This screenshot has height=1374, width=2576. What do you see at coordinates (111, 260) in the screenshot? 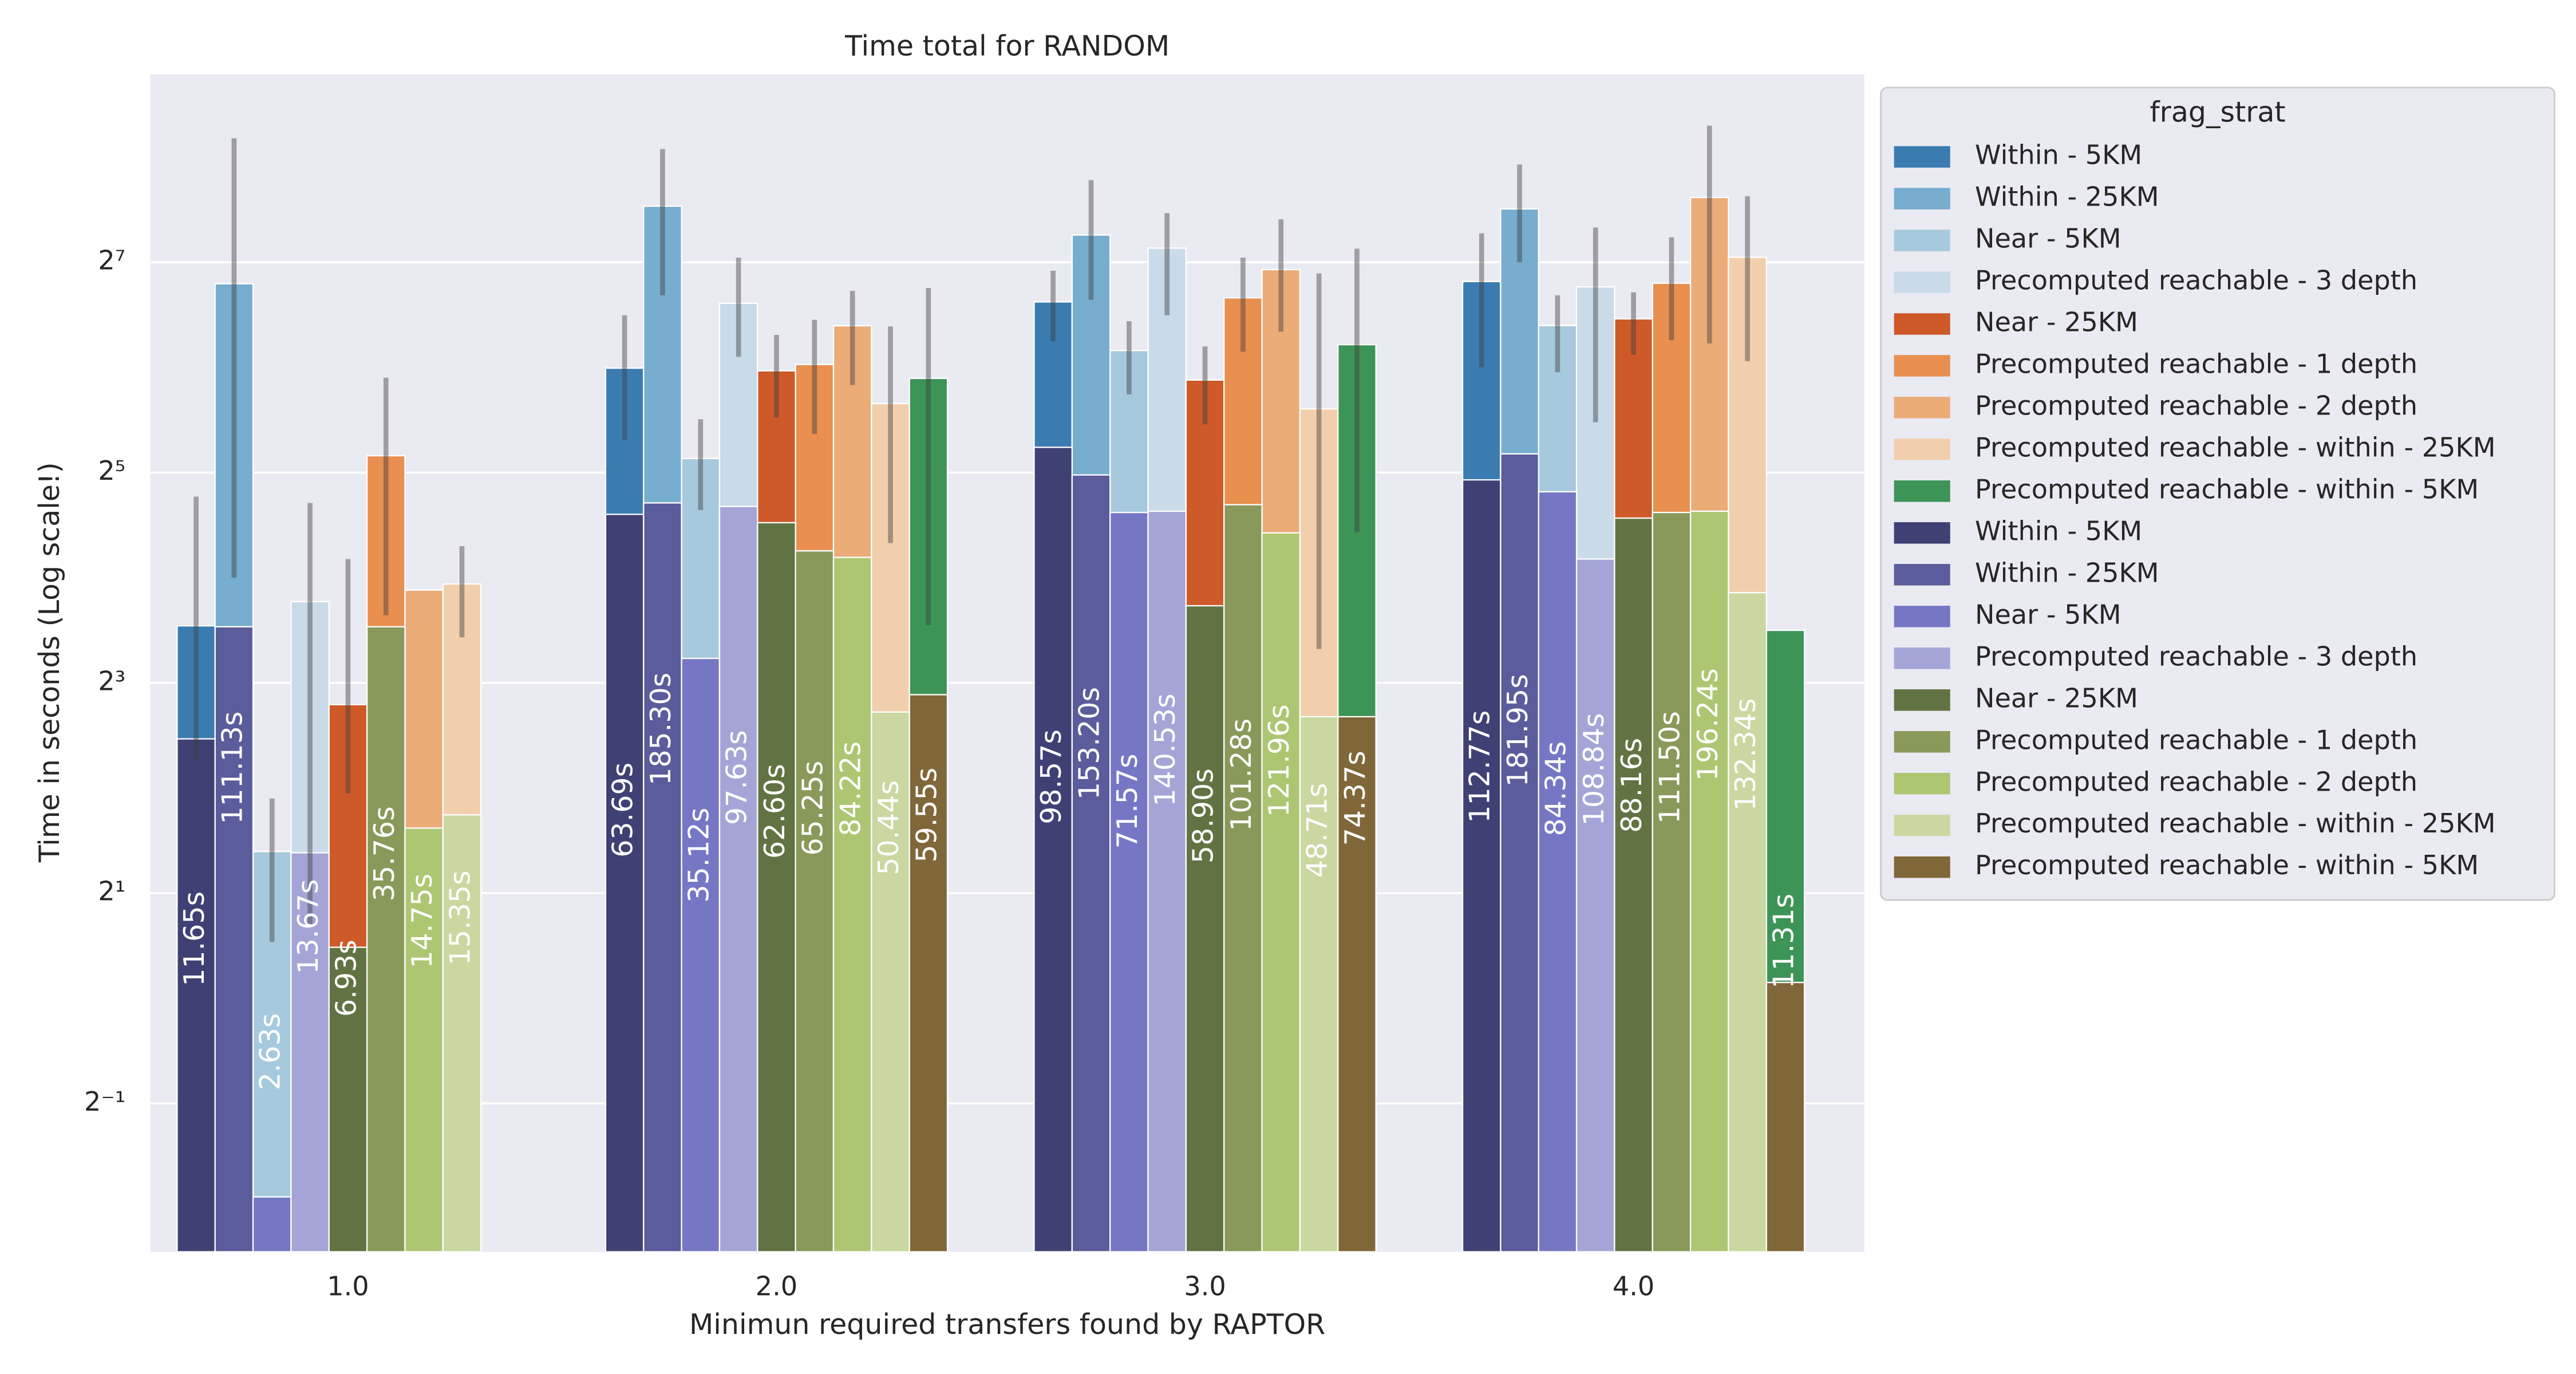
I see `y-tick-label: 2⁷` at bounding box center [111, 260].